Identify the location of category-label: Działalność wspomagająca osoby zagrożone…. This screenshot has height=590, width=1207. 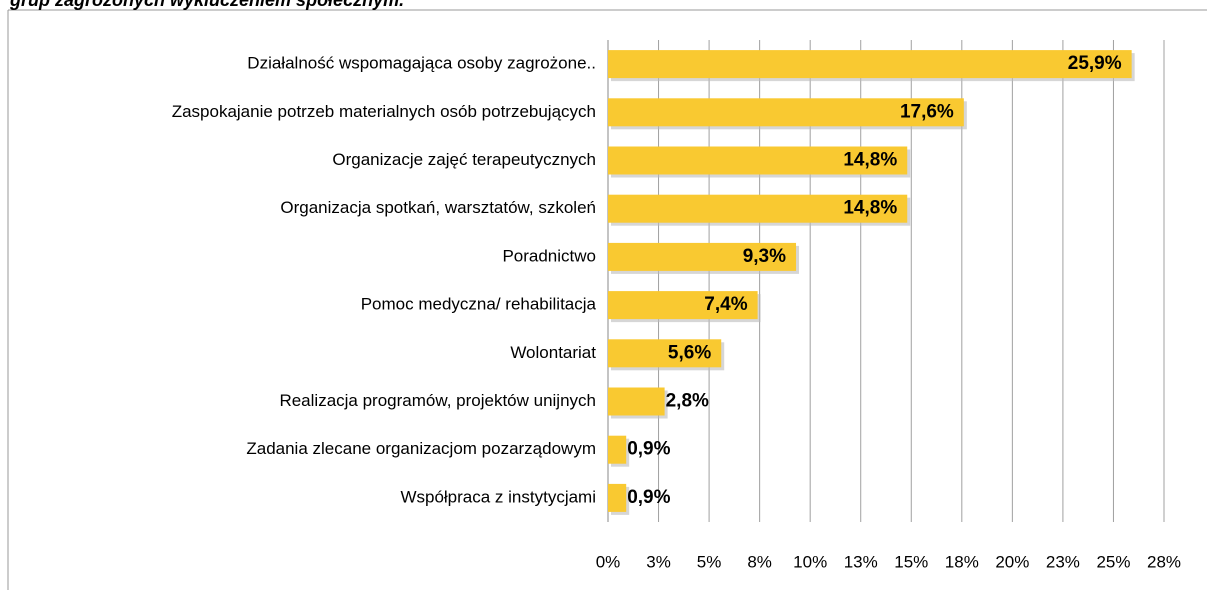
(421, 63).